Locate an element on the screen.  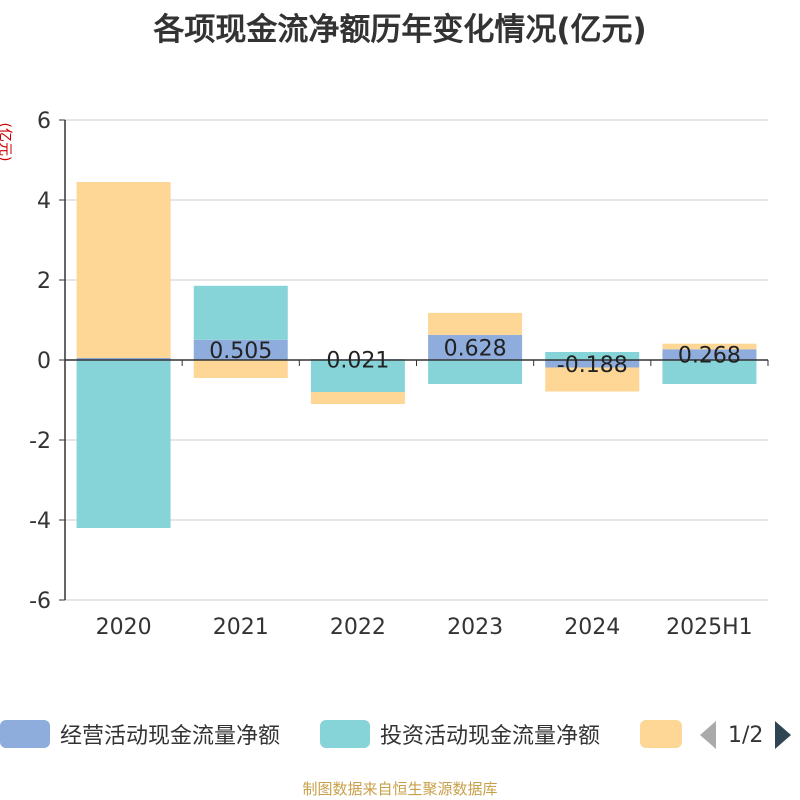
legend-swatch-financing is located at coordinates (661, 734).